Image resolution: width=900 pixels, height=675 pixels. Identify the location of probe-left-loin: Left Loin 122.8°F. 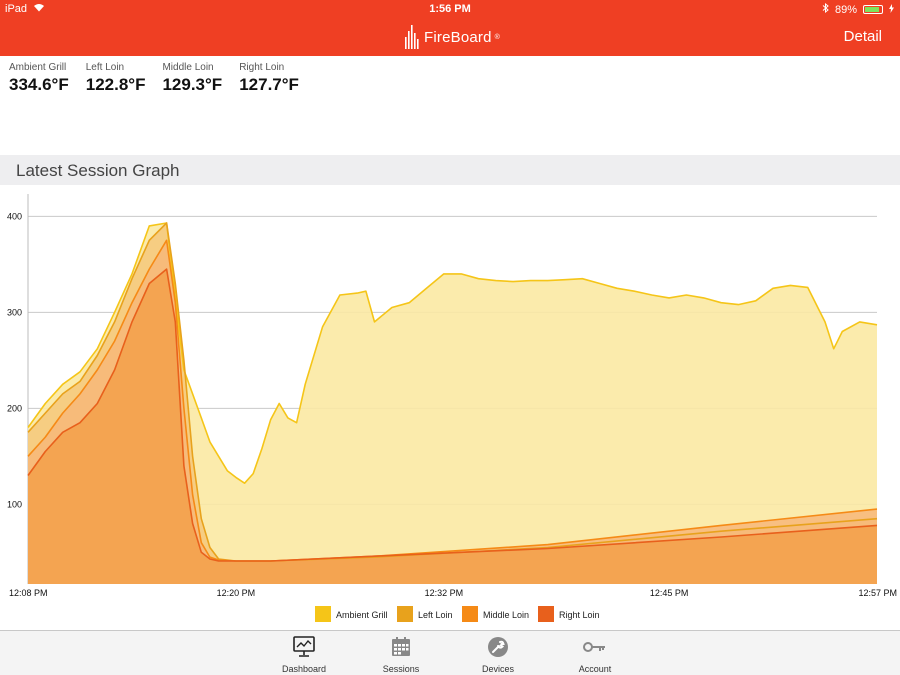
(116, 78).